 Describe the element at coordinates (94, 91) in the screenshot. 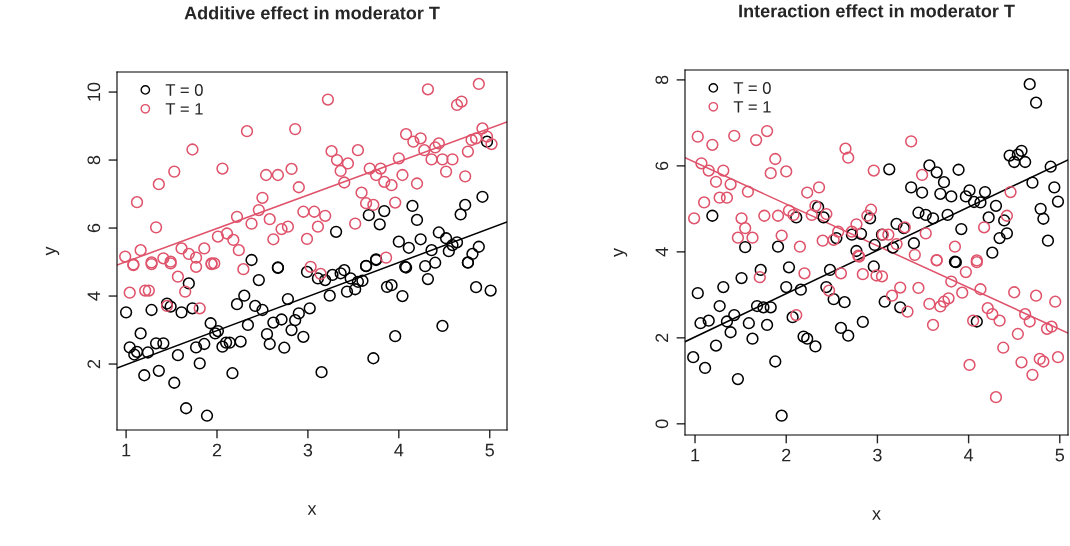

I see `y-tick-label: 10` at that location.